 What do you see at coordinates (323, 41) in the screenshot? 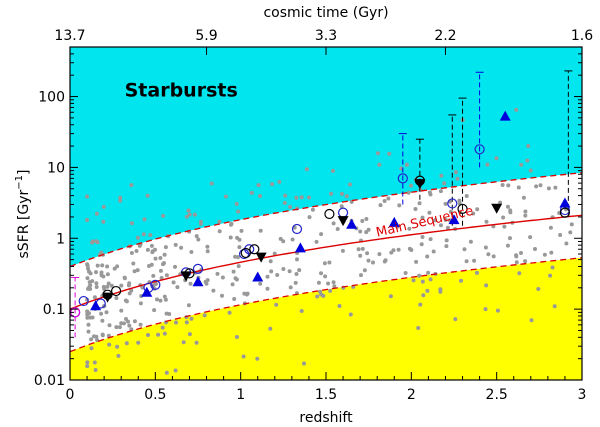
I see `top-axis: 13.7 5.9 3.3 2.2 1.6` at bounding box center [323, 41].